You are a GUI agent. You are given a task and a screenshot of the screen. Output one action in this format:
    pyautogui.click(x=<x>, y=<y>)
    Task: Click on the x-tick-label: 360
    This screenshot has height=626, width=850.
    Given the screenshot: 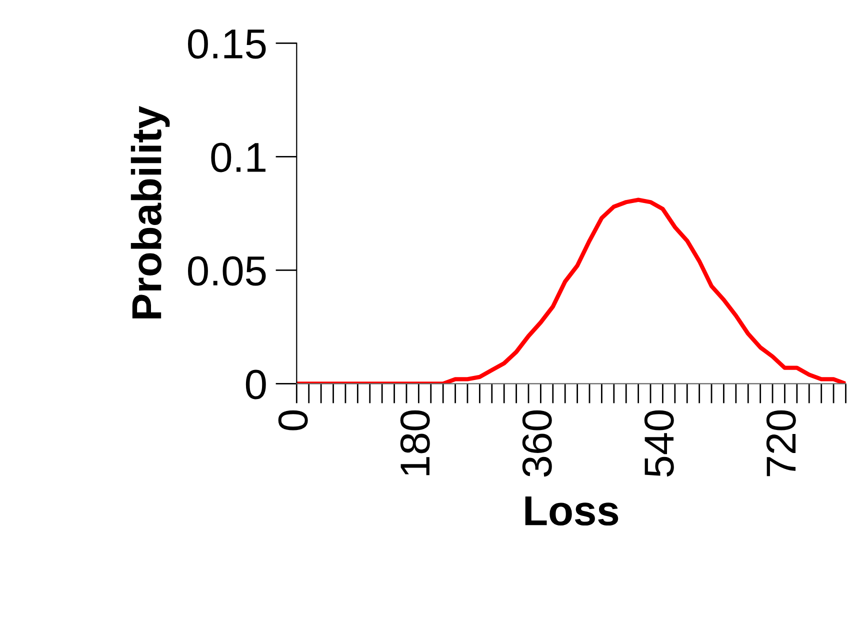 What is the action you would take?
    pyautogui.click(x=537, y=443)
    